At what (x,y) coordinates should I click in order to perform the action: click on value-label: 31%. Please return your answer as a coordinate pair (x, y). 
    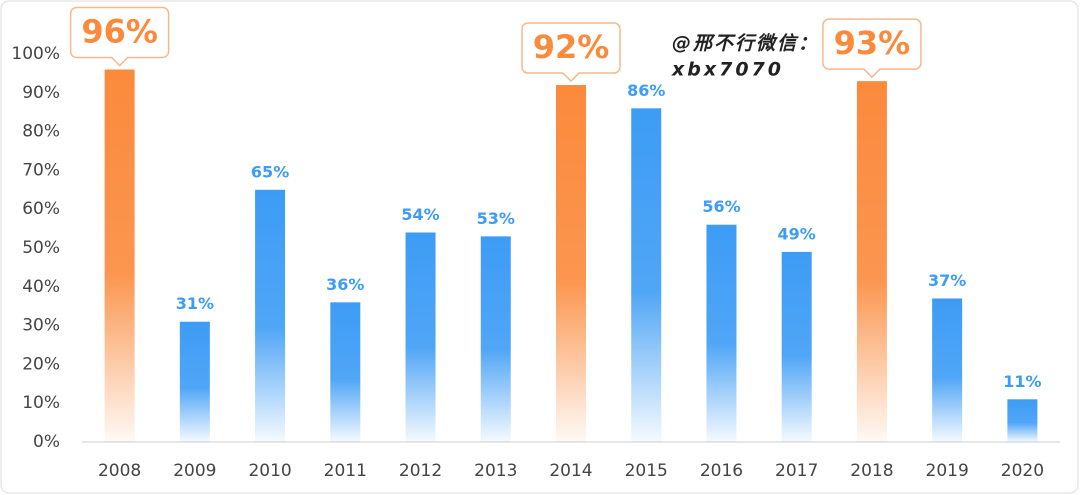
    Looking at the image, I should click on (195, 303).